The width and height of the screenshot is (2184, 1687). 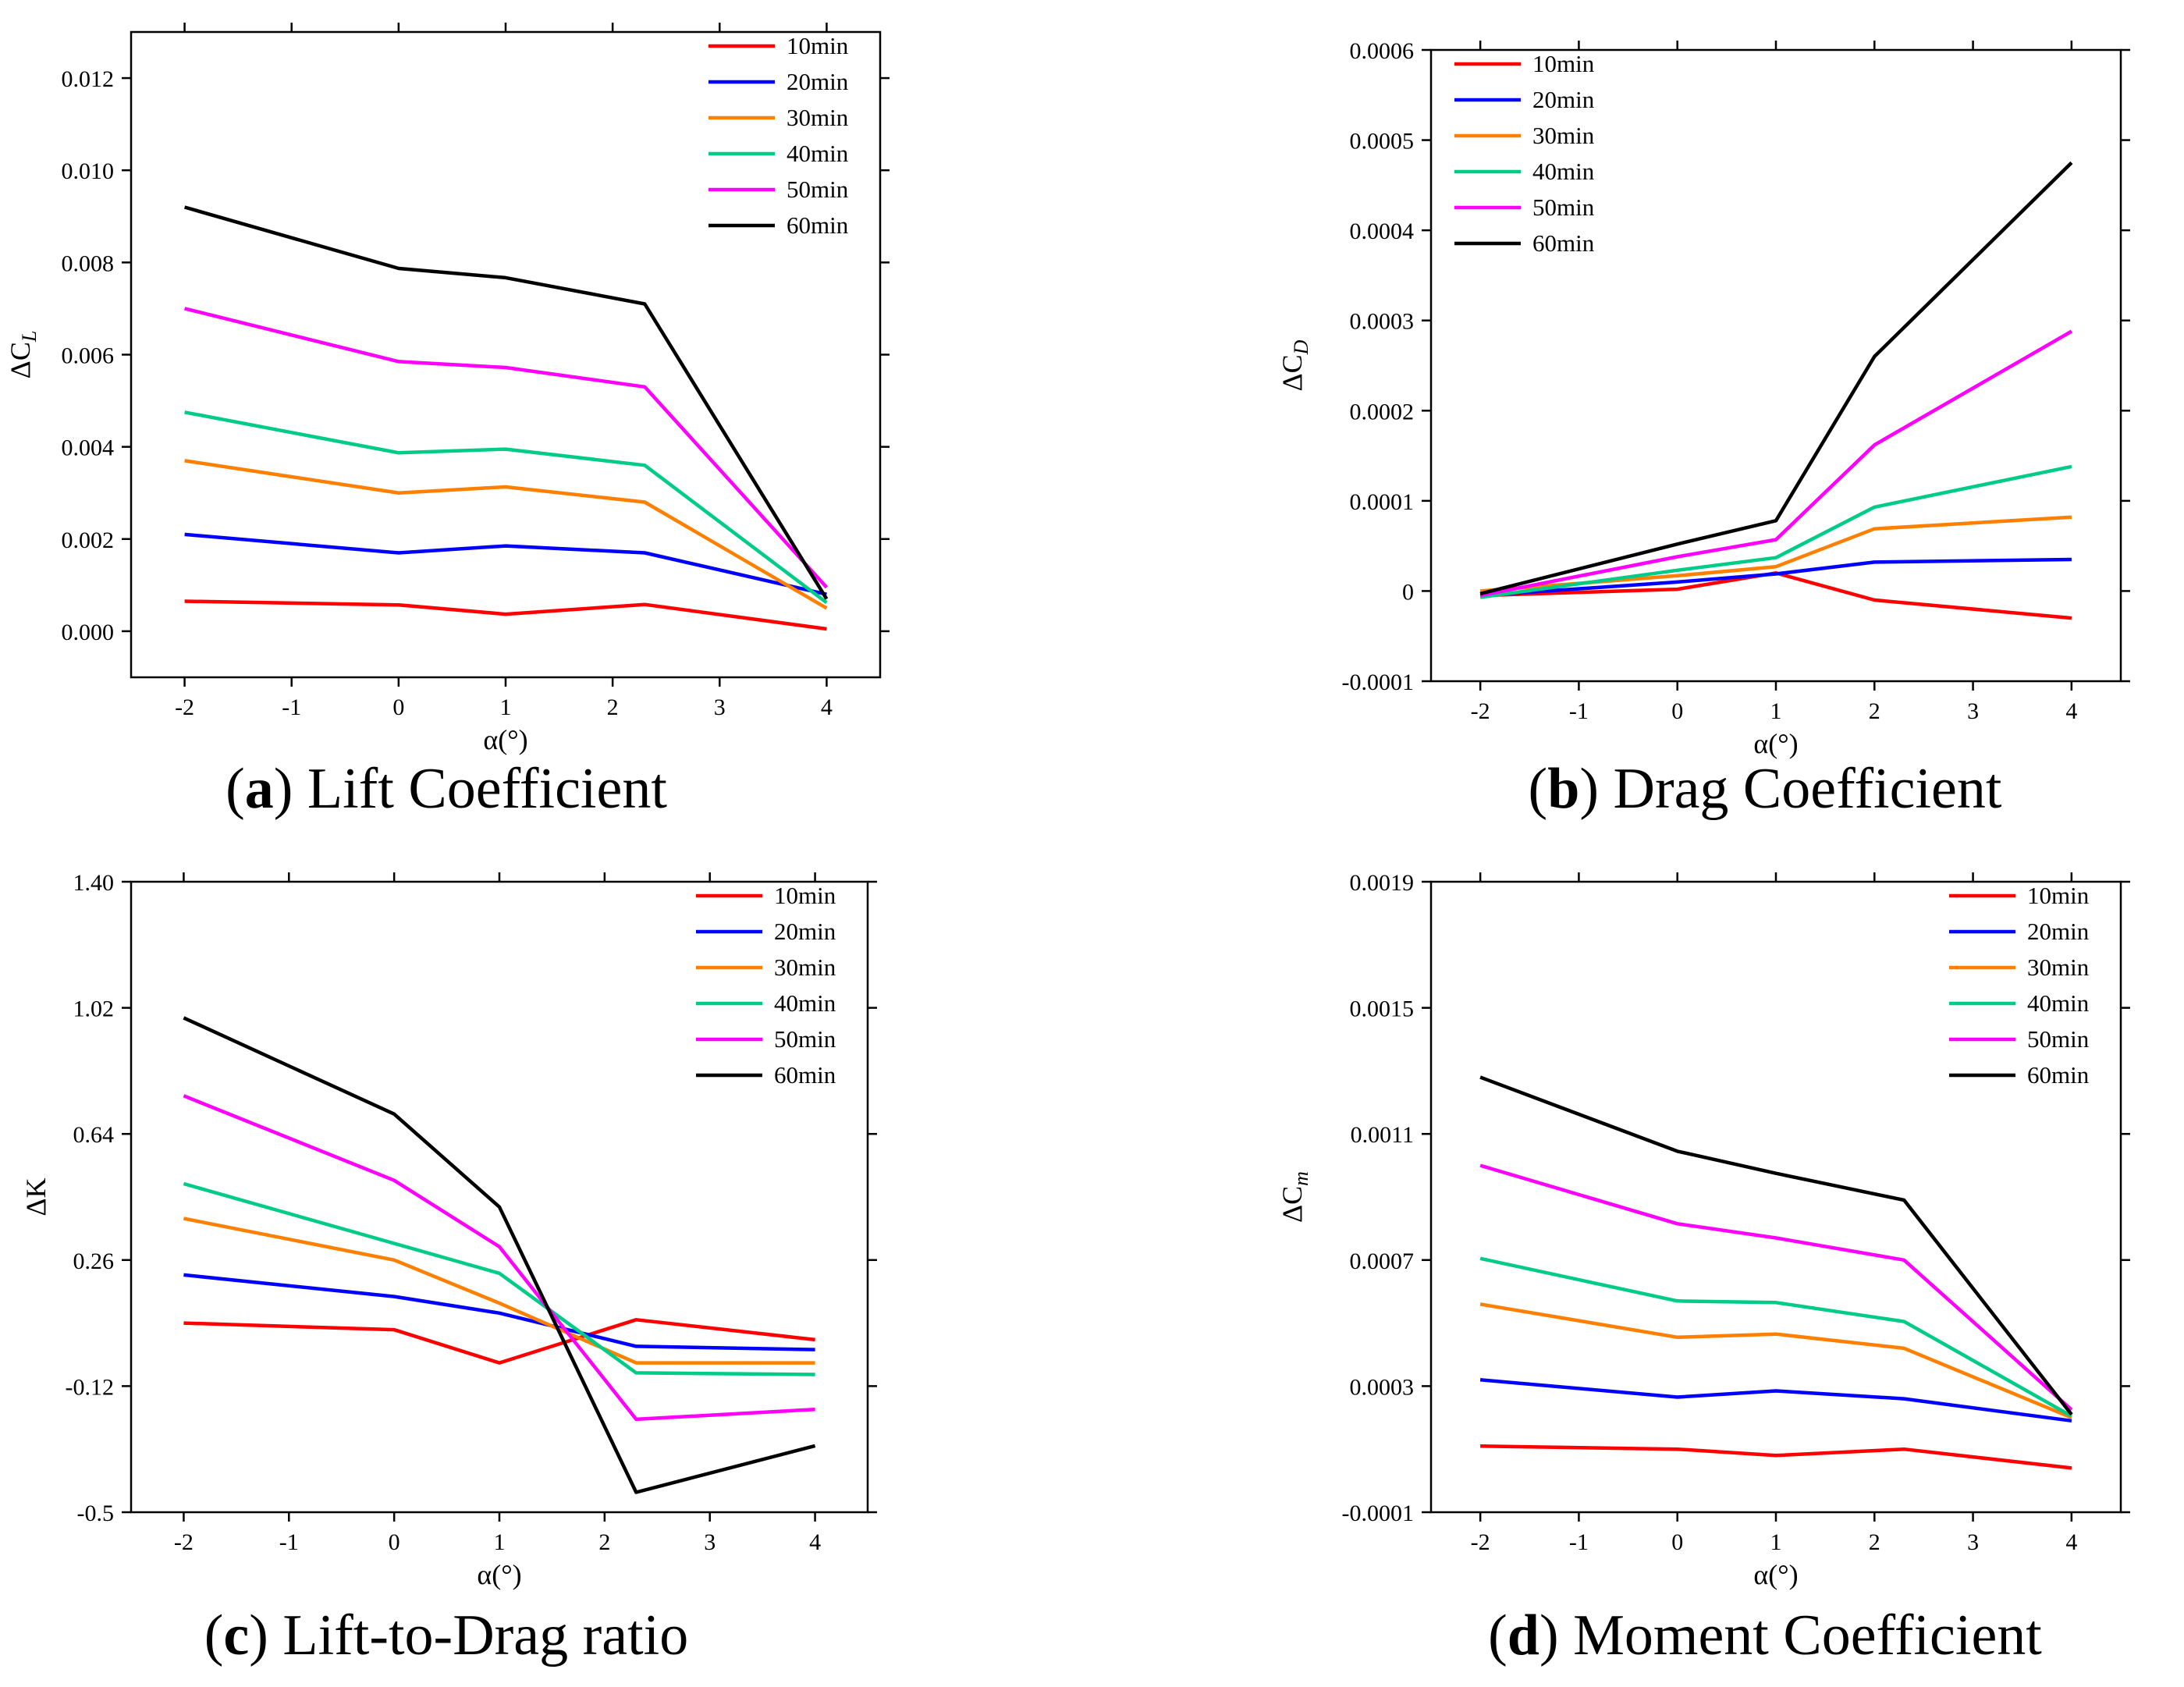 I want to click on y-tick-label: 0.002, so click(x=89, y=540).